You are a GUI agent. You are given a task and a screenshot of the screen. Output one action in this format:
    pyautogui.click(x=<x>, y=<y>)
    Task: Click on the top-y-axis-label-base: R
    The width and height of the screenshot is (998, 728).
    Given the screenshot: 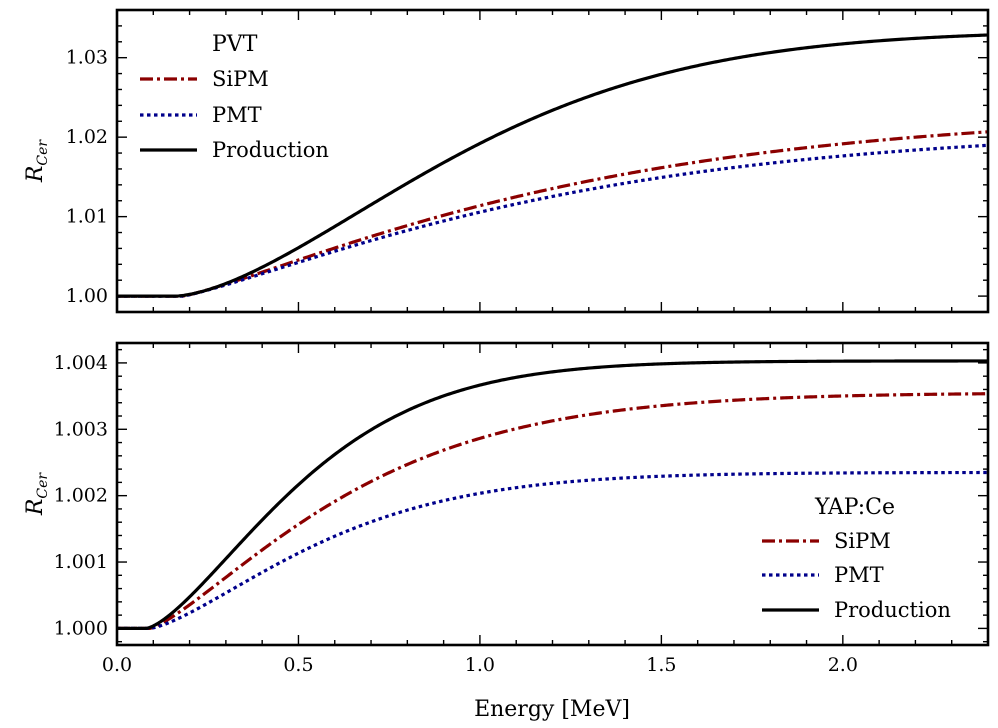 What is the action you would take?
    pyautogui.click(x=35, y=175)
    